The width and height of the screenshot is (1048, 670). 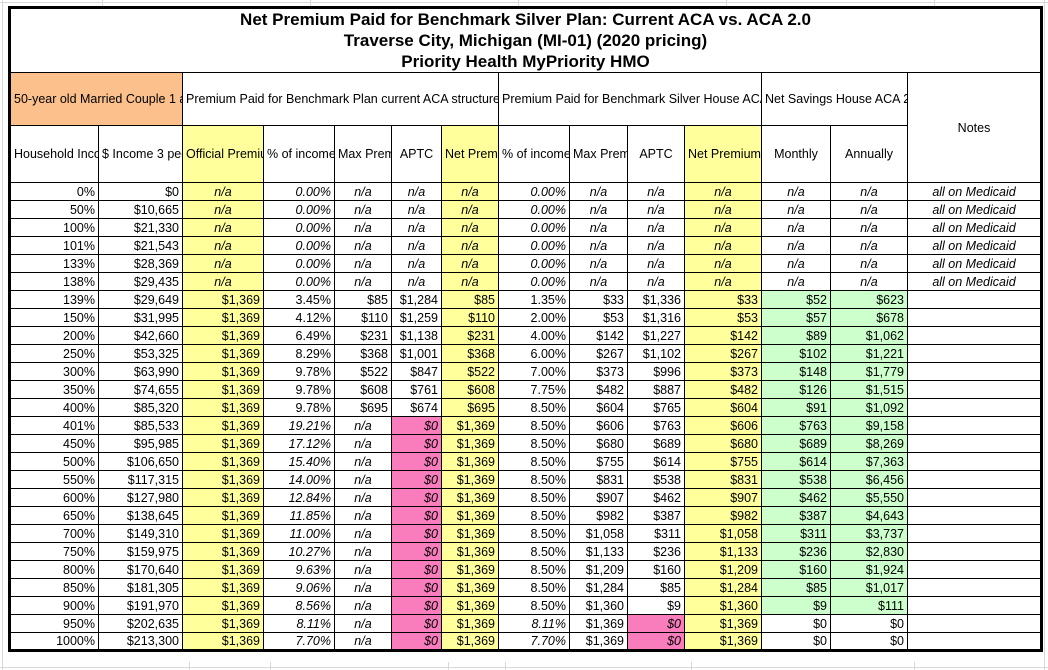 What do you see at coordinates (299, 515) in the screenshot?
I see `data-cell: 11.85%` at bounding box center [299, 515].